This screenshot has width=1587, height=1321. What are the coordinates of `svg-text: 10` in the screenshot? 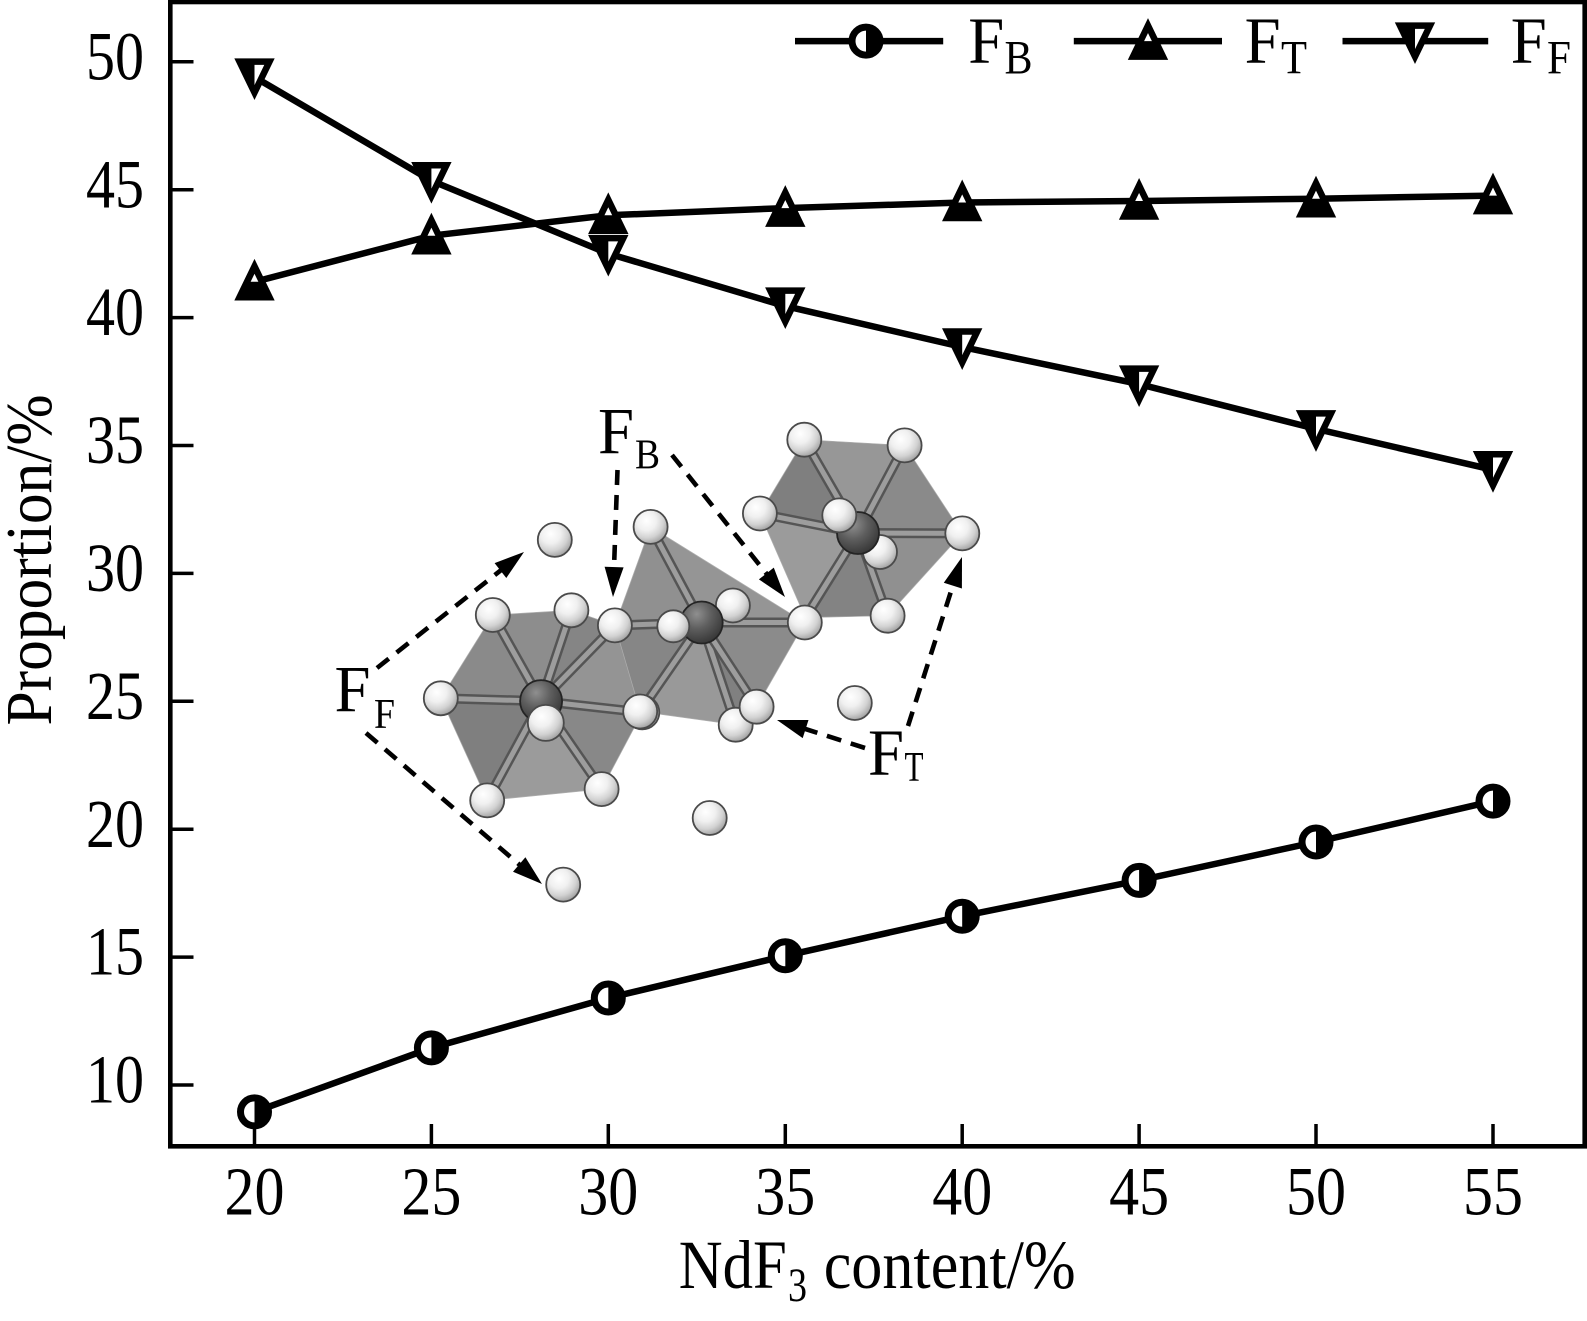 It's located at (115, 1080).